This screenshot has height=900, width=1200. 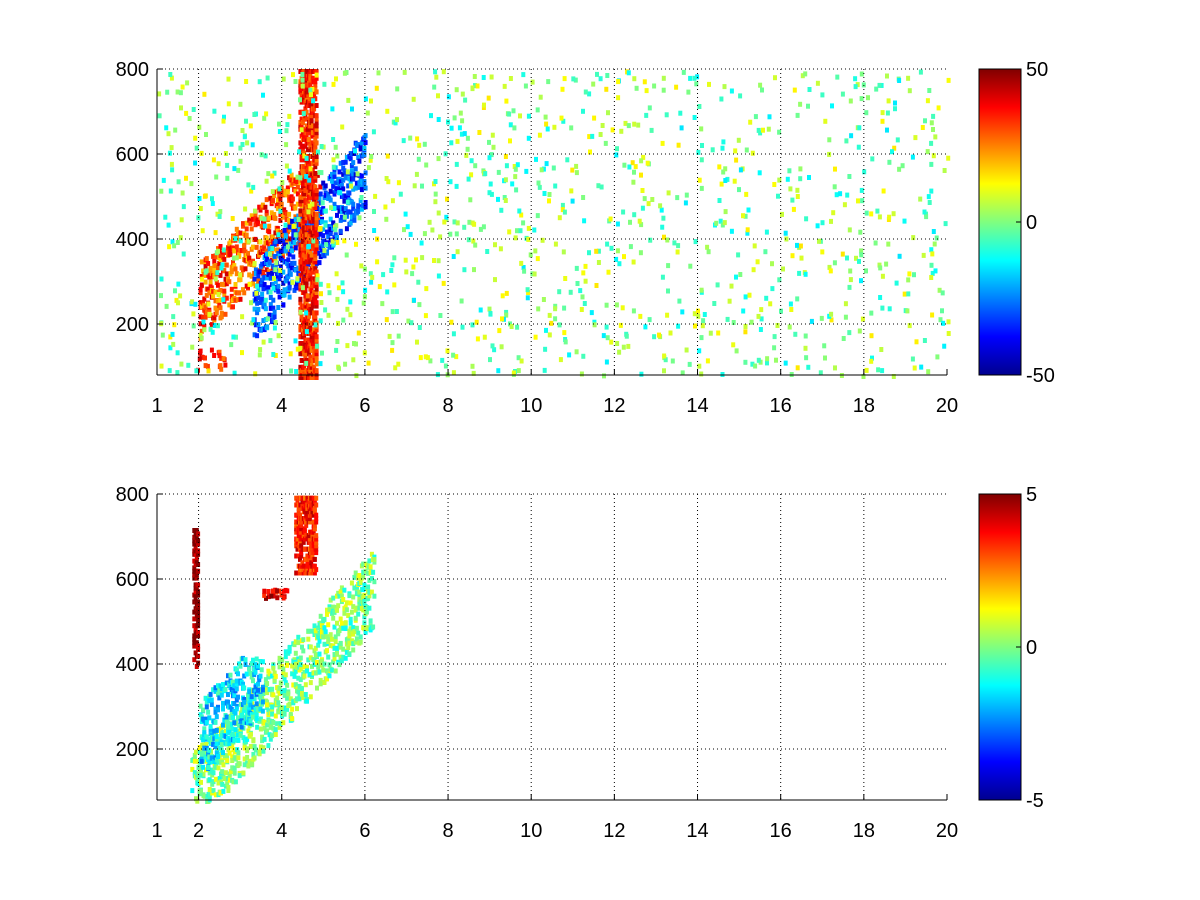 I want to click on colorbar-gradient, so click(x=1000, y=647).